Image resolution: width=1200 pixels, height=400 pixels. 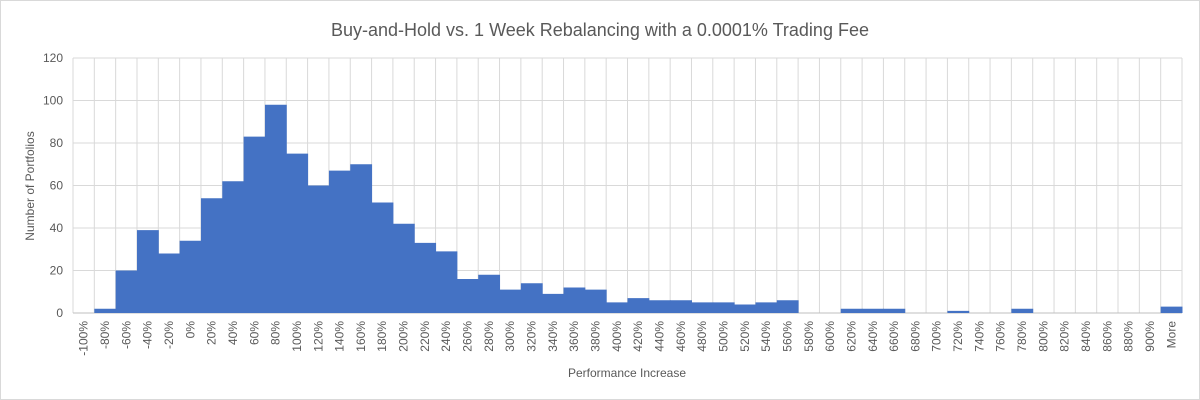 What do you see at coordinates (446, 336) in the screenshot?
I see `x-tick-label: 240%` at bounding box center [446, 336].